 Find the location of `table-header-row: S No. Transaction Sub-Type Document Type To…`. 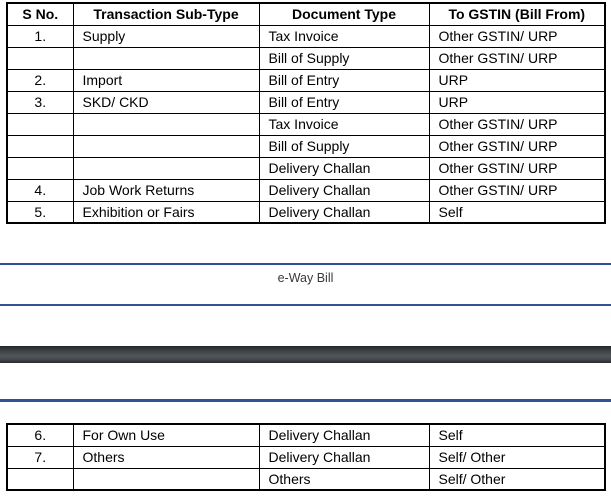

table-header-row: S No. Transaction Sub-Type Document Type To… is located at coordinates (306, 14).